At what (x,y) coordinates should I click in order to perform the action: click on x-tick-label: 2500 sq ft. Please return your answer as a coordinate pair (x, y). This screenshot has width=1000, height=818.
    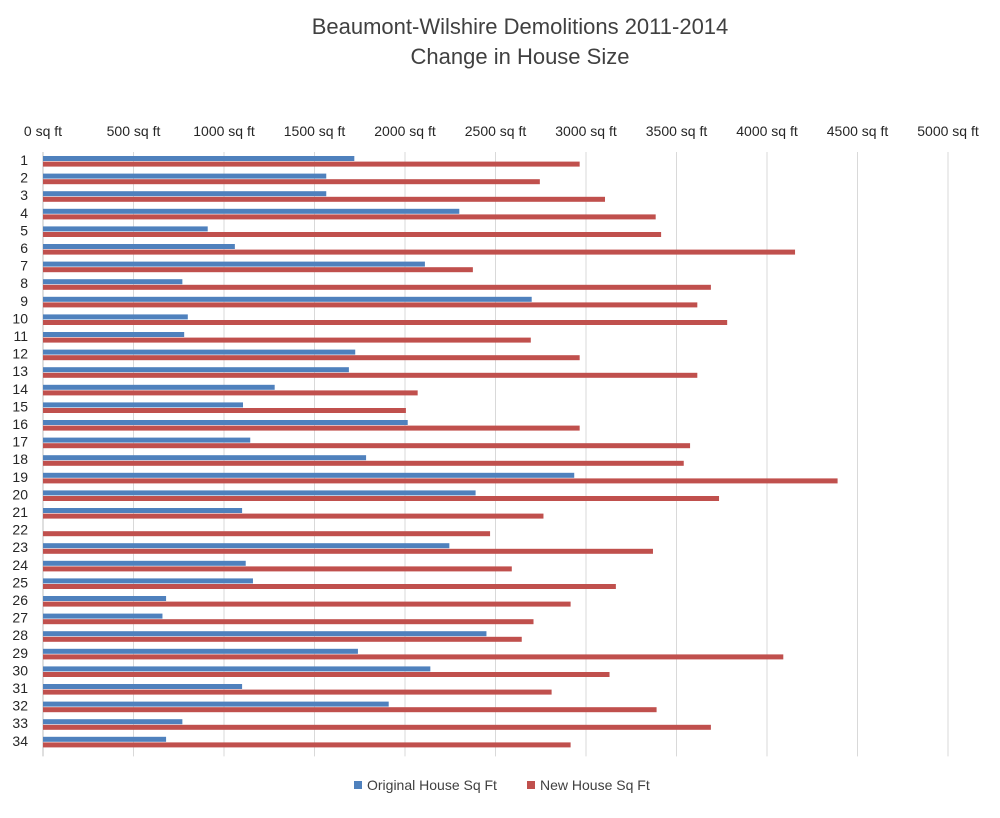
    Looking at the image, I should click on (496, 131).